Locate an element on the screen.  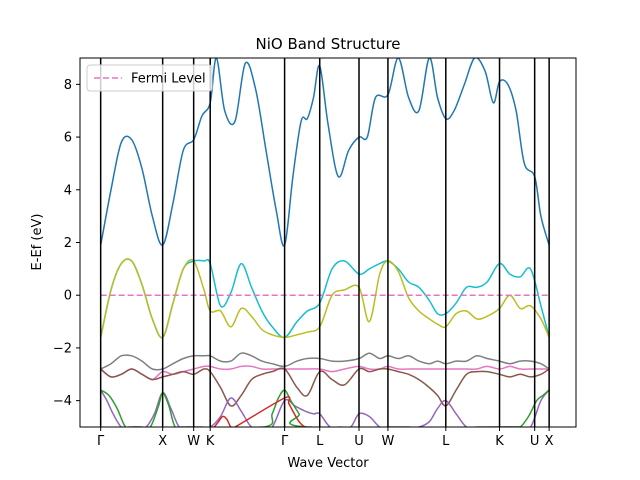
y-tick-label: 4 is located at coordinates (68, 190).